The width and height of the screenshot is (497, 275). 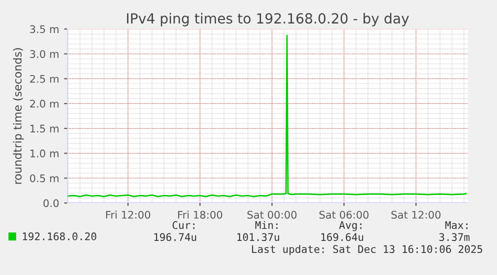 What do you see at coordinates (44, 29) in the screenshot?
I see `y-tick-label: 3.5 m` at bounding box center [44, 29].